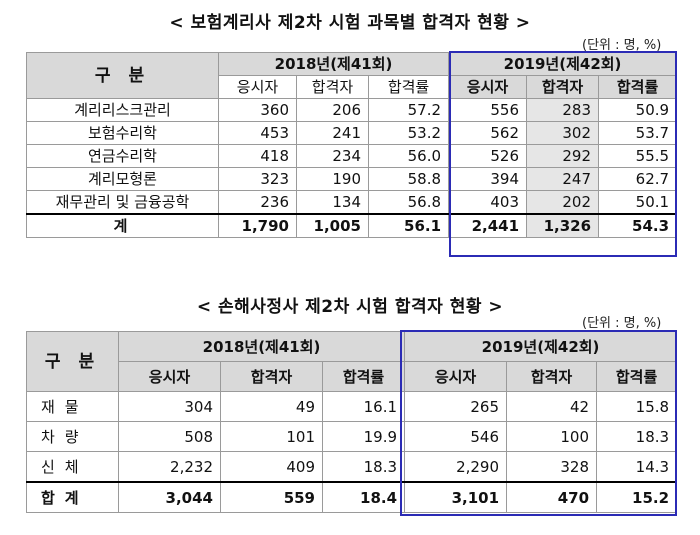  What do you see at coordinates (456, 406) in the screenshot?
I see `table-cell: 265` at bounding box center [456, 406].